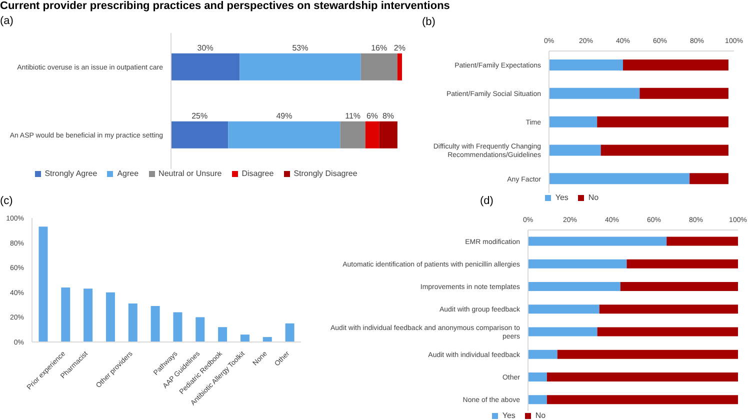  What do you see at coordinates (200, 115) in the screenshot?
I see `data-label: 25%` at bounding box center [200, 115].